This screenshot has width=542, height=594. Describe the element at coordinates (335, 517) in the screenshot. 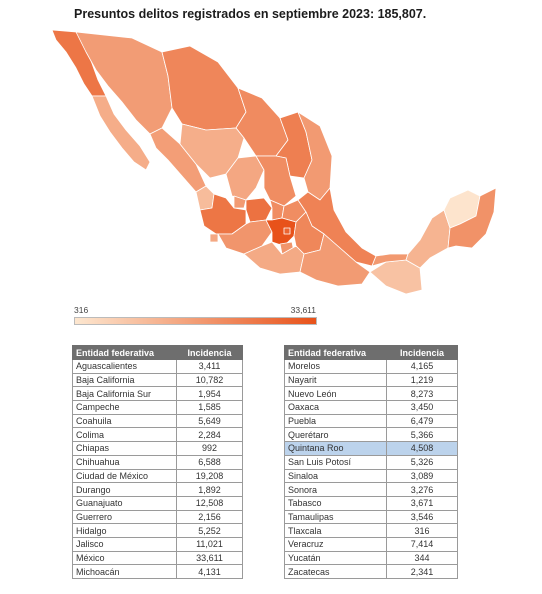

I see `state-name-cell: Tamaulipas` at that location.